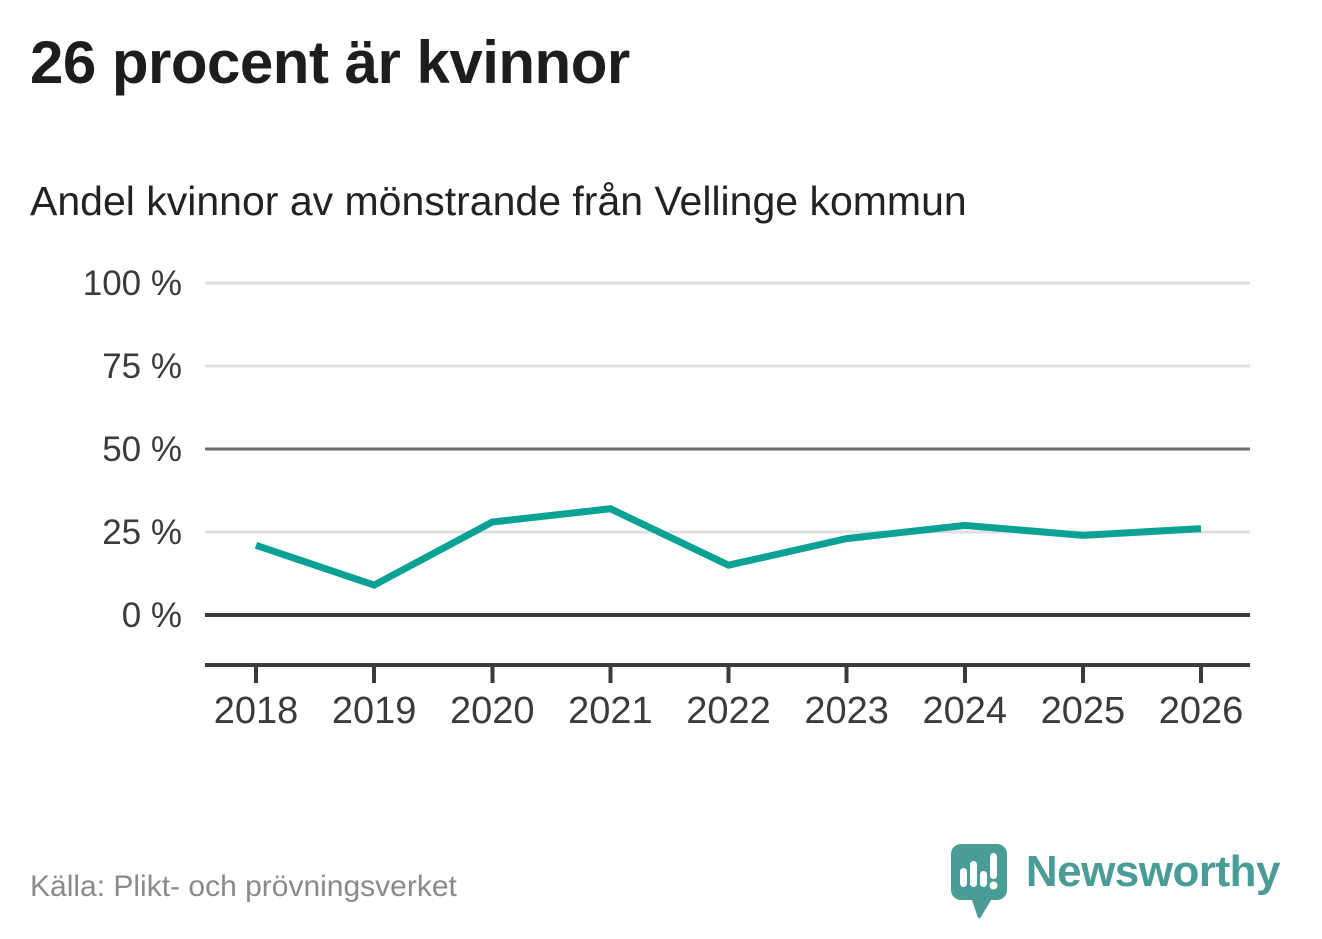 The height and width of the screenshot is (939, 1322). I want to click on y-tick-label-100: 100 %, so click(132, 283).